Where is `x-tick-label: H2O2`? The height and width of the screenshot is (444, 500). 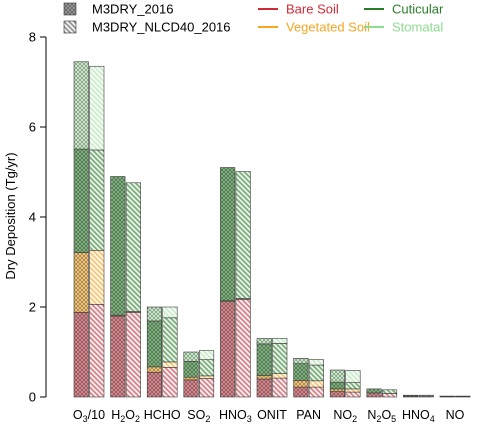
x-tick-label: H2O2 is located at coordinates (125, 416).